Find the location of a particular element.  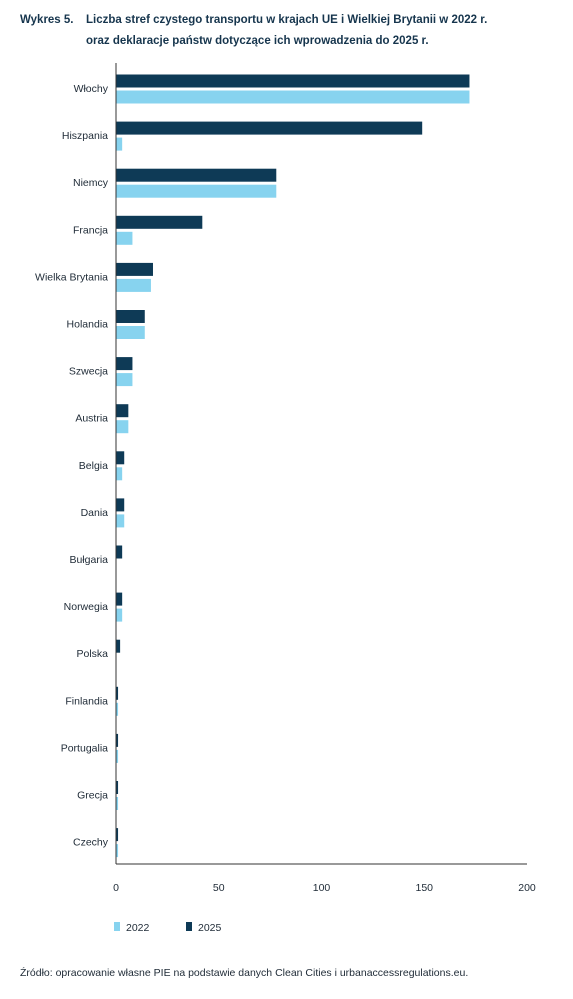

bar-2022-norwegia is located at coordinates (119, 615).